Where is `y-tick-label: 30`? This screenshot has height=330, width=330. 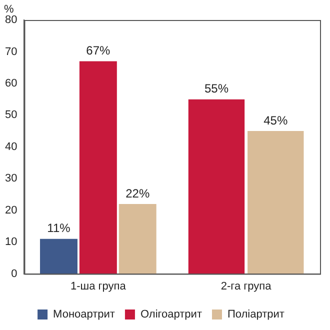
y-tick-label: 30 is located at coordinates (11, 178).